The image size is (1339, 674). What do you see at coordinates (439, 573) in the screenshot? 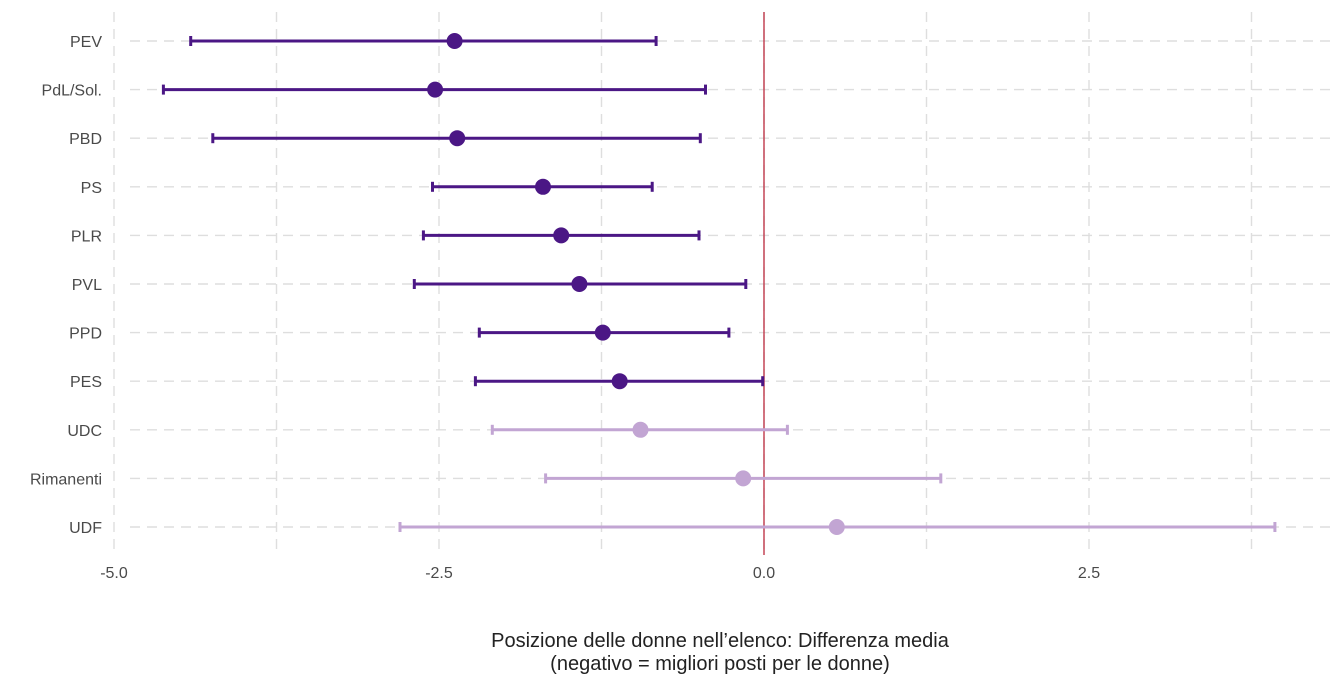
I see `x-tick-label: -2.5` at bounding box center [439, 573].